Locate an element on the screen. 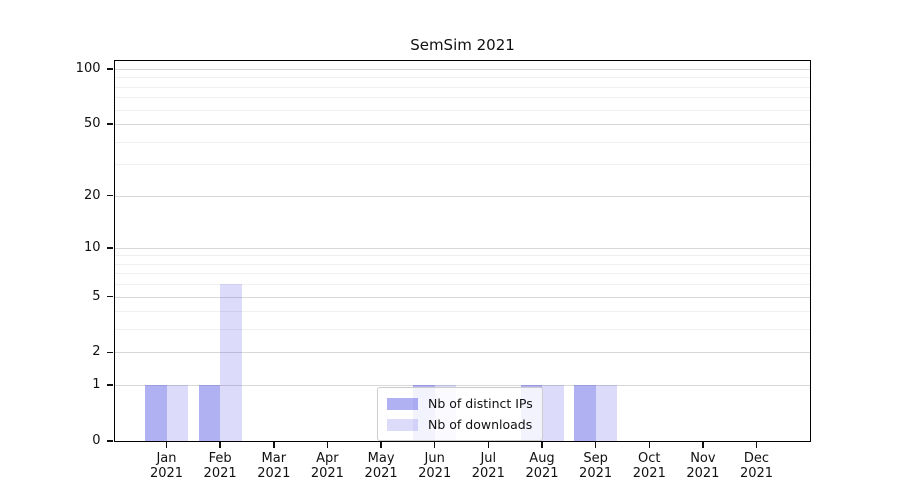 The height and width of the screenshot is (500, 900). legend: Nb of distinct IPs Nb of downloads is located at coordinates (460, 414).